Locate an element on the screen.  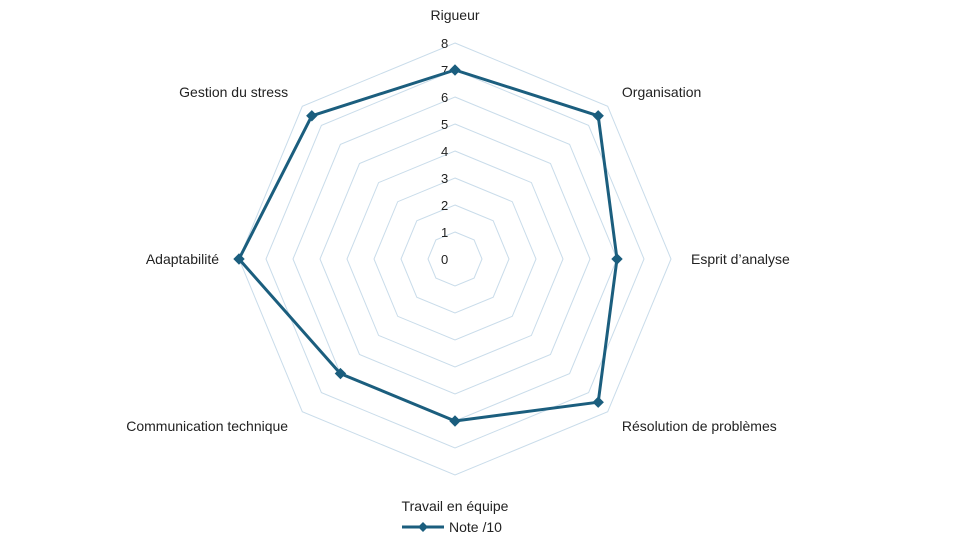
category-label: Adaptabilité is located at coordinates (182, 259).